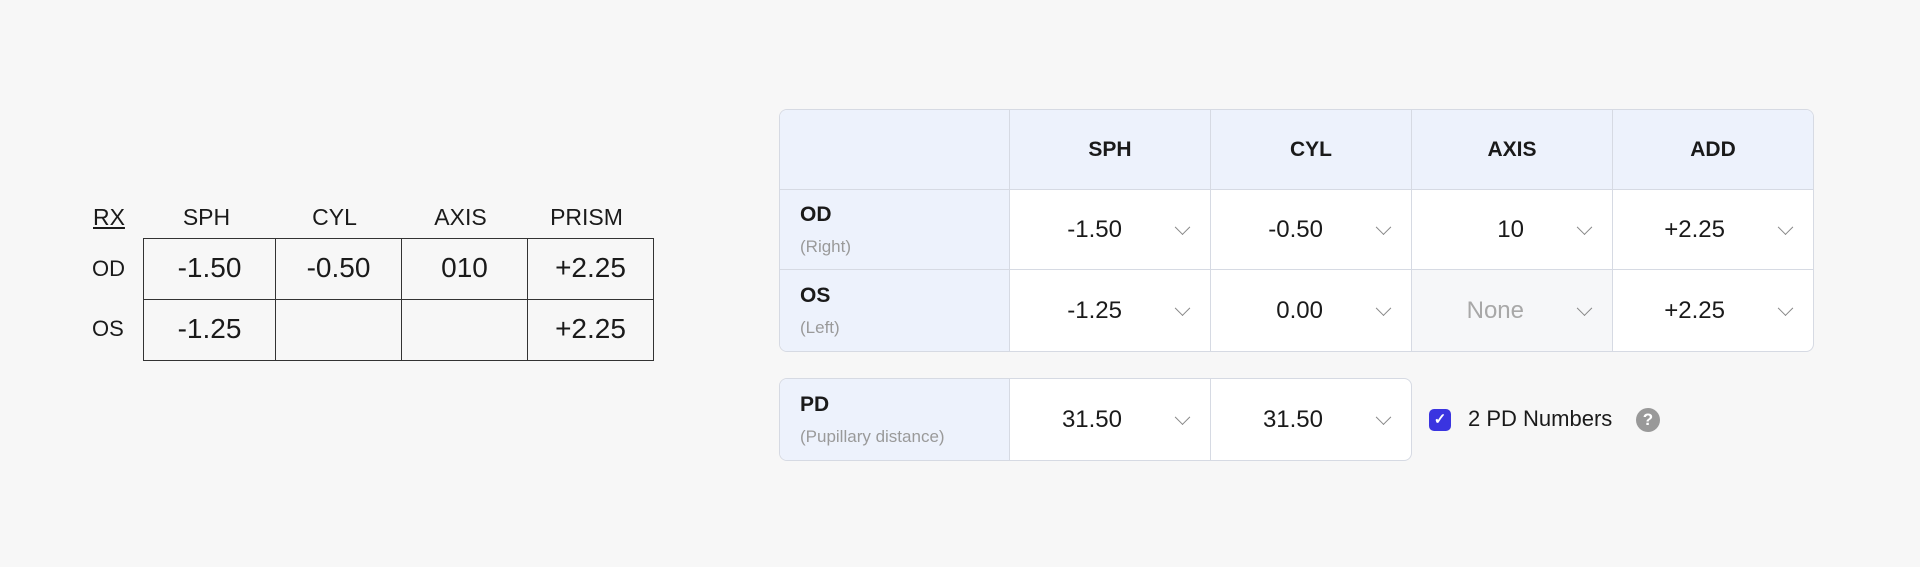 Image resolution: width=1920 pixels, height=567 pixels. What do you see at coordinates (339, 269) in the screenshot?
I see `rx-cell: -0.50` at bounding box center [339, 269].